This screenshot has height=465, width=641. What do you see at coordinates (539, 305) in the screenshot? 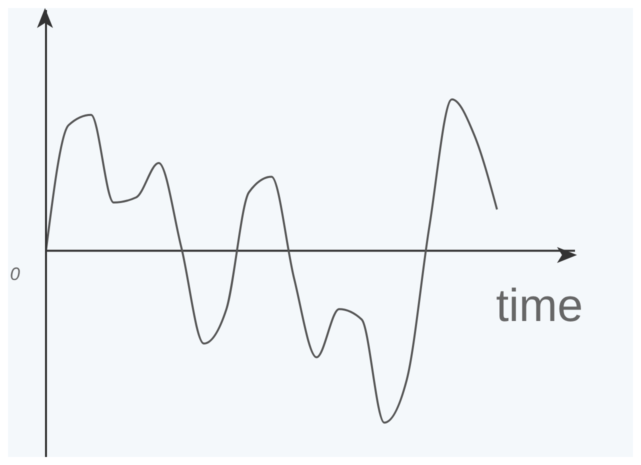
I see `x-axis-title: time` at bounding box center [539, 305].